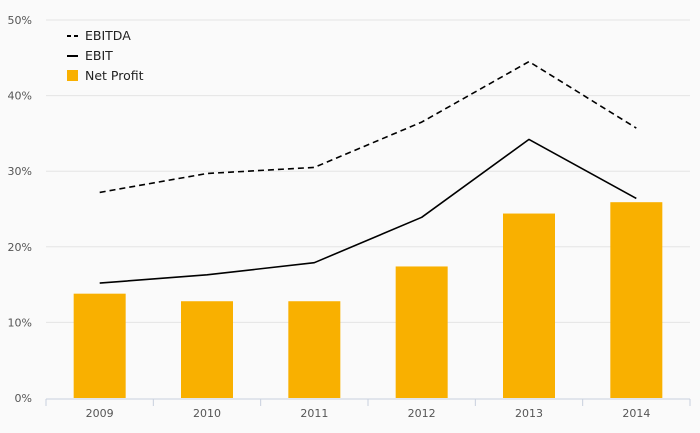  What do you see at coordinates (20, 96) in the screenshot?
I see `y-tick-label: 40%` at bounding box center [20, 96].